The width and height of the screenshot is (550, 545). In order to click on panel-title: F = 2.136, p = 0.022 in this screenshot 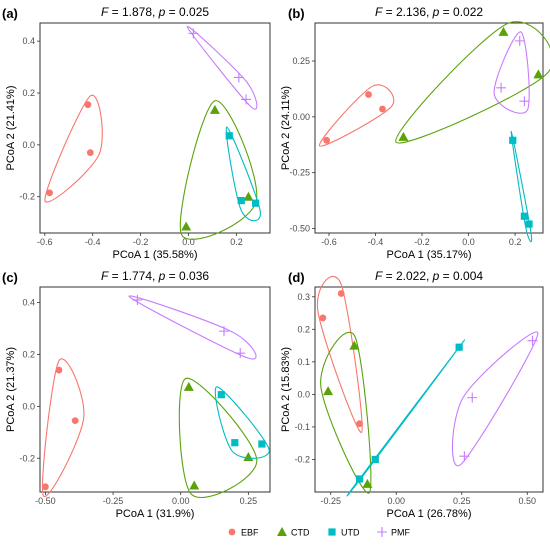, I will do `click(429, 12)`.